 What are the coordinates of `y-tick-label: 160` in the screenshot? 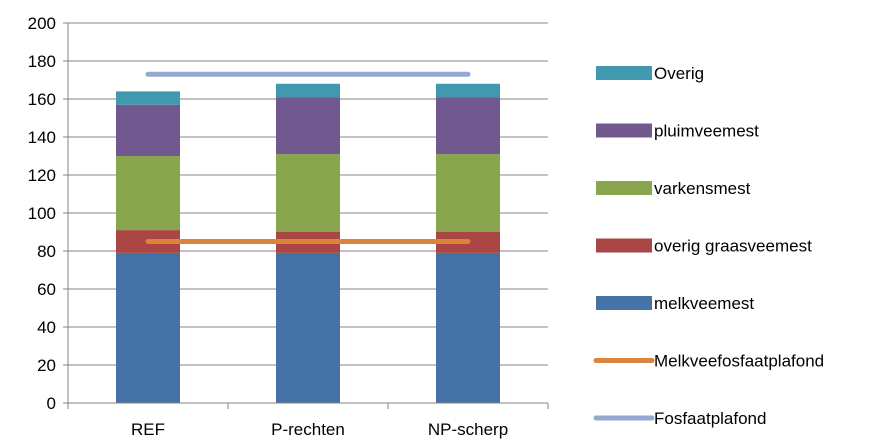 It's located at (42, 99).